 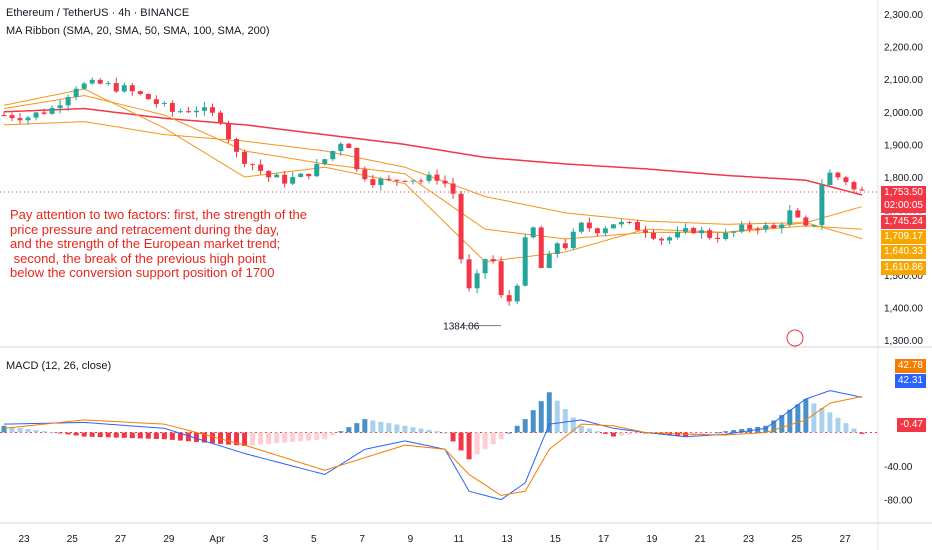 I want to click on low-marker-label: 1384.06, so click(x=461, y=327).